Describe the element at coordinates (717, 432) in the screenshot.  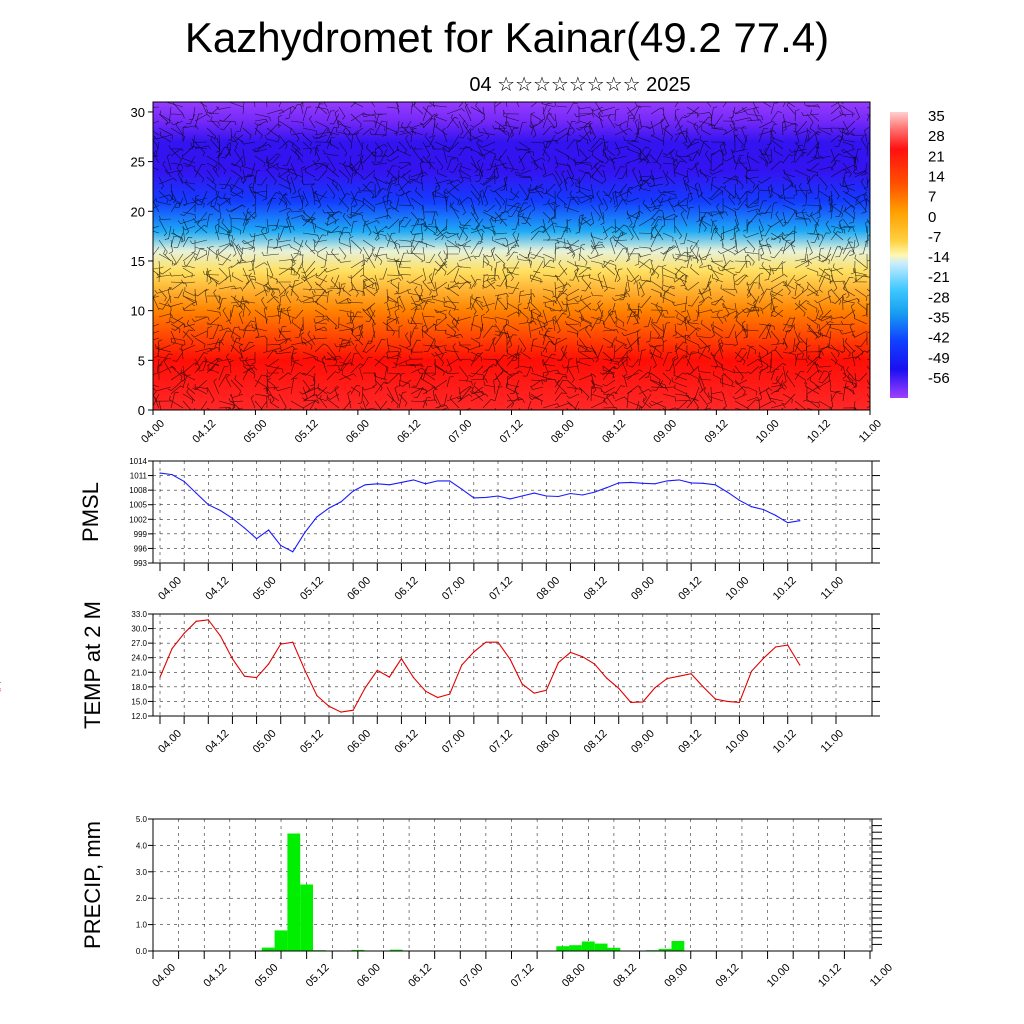
I see `heatmap-x-tick-label: 09.12` at that location.